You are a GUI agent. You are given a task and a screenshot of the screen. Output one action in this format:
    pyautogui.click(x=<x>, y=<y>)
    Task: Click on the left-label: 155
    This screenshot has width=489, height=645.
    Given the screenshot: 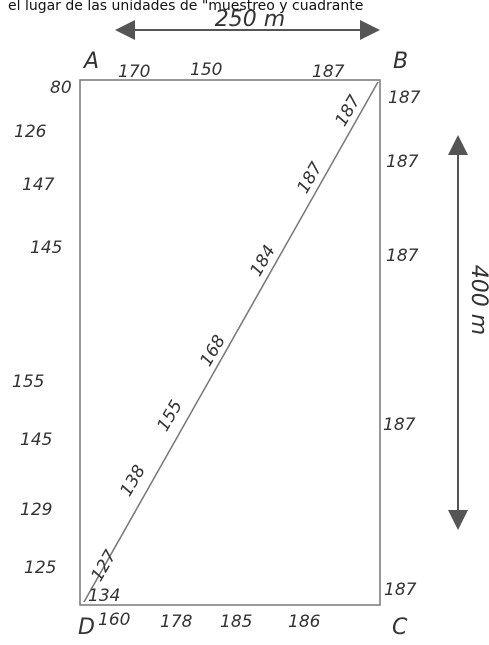 What is the action you would take?
    pyautogui.click(x=28, y=382)
    